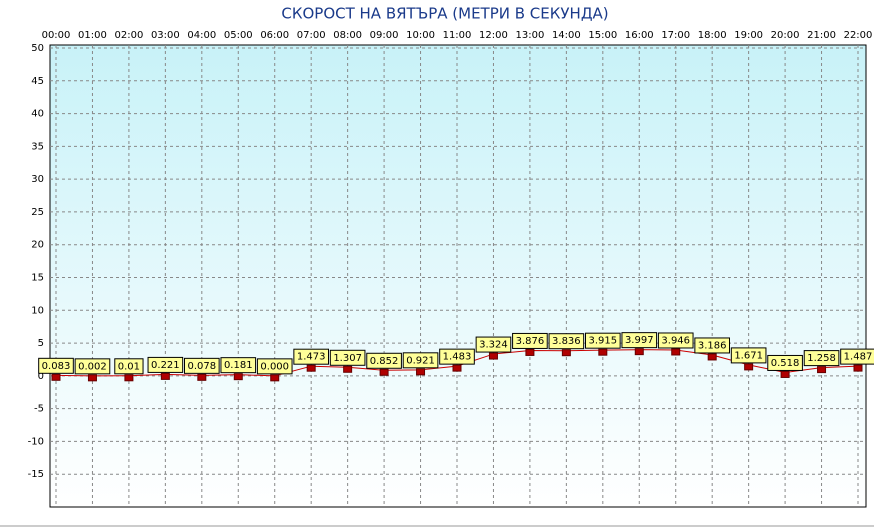 This screenshot has height=529, width=874. What do you see at coordinates (457, 35) in the screenshot?
I see `x-tick-label: 11:00` at bounding box center [457, 35].